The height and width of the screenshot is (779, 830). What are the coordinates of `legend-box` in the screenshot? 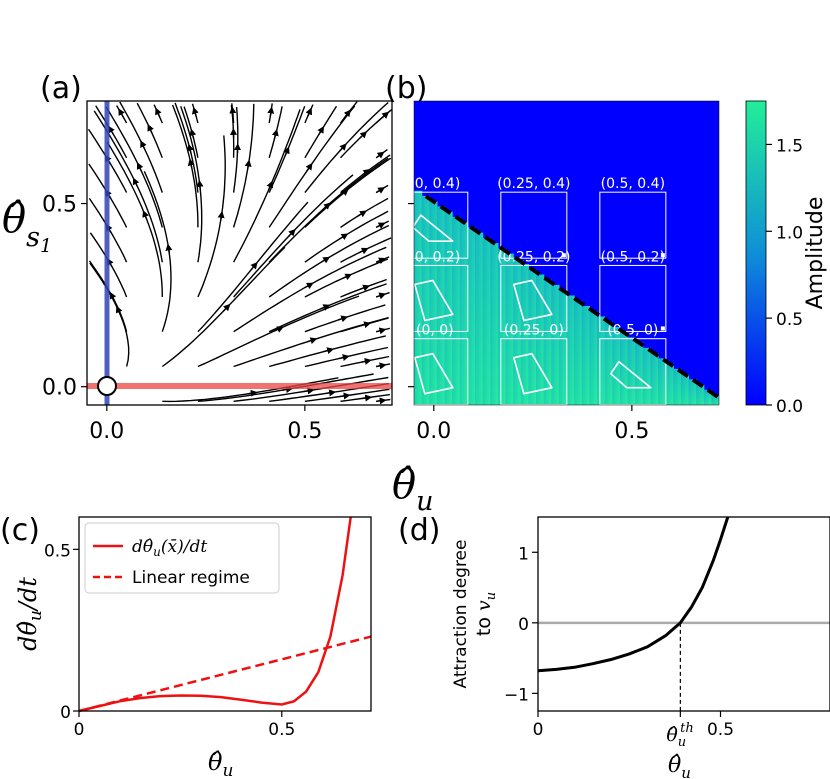 It's located at (182, 558).